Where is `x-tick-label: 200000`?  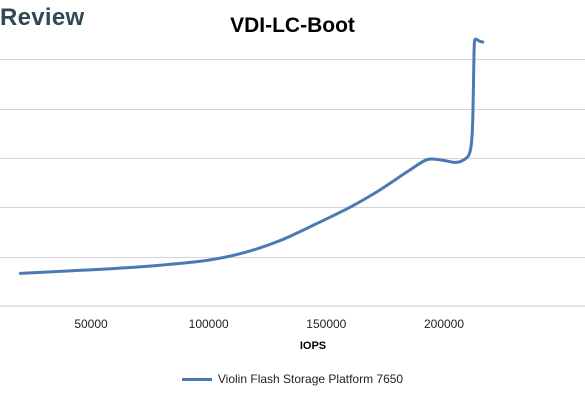
x-tick-label: 200000 is located at coordinates (444, 324).